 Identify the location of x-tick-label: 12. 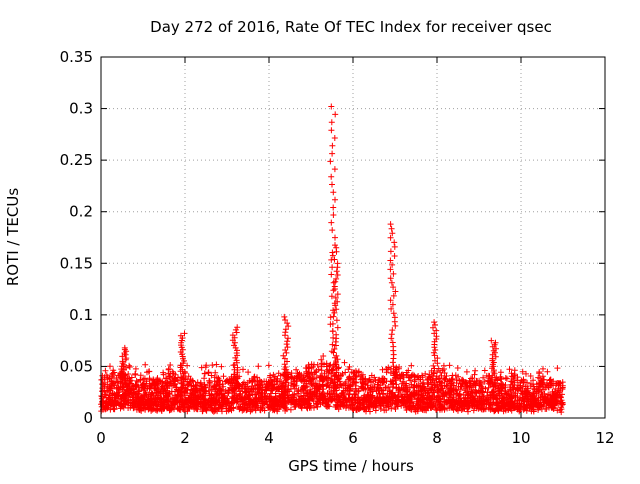
(604, 438).